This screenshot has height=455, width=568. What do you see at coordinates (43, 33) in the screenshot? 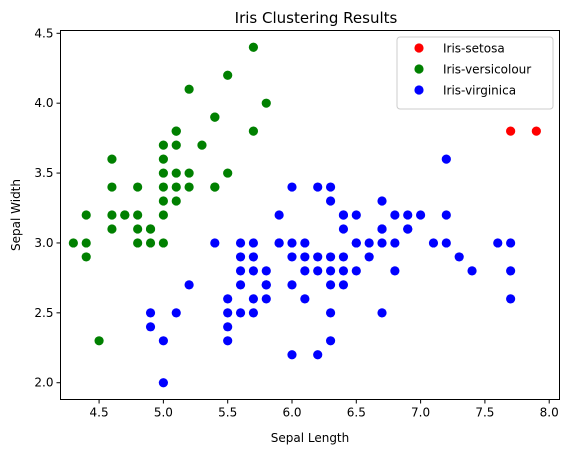
I see `y-tick-label-5: 4.5` at bounding box center [43, 33].